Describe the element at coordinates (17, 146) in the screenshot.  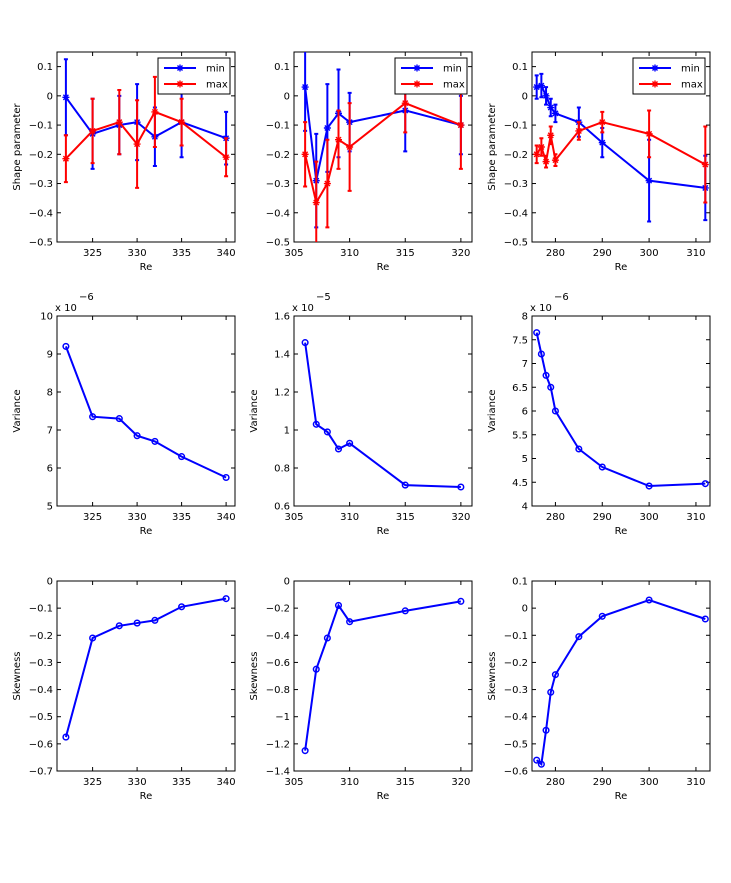
I see `y-axis-label: Shape parameter` at that location.